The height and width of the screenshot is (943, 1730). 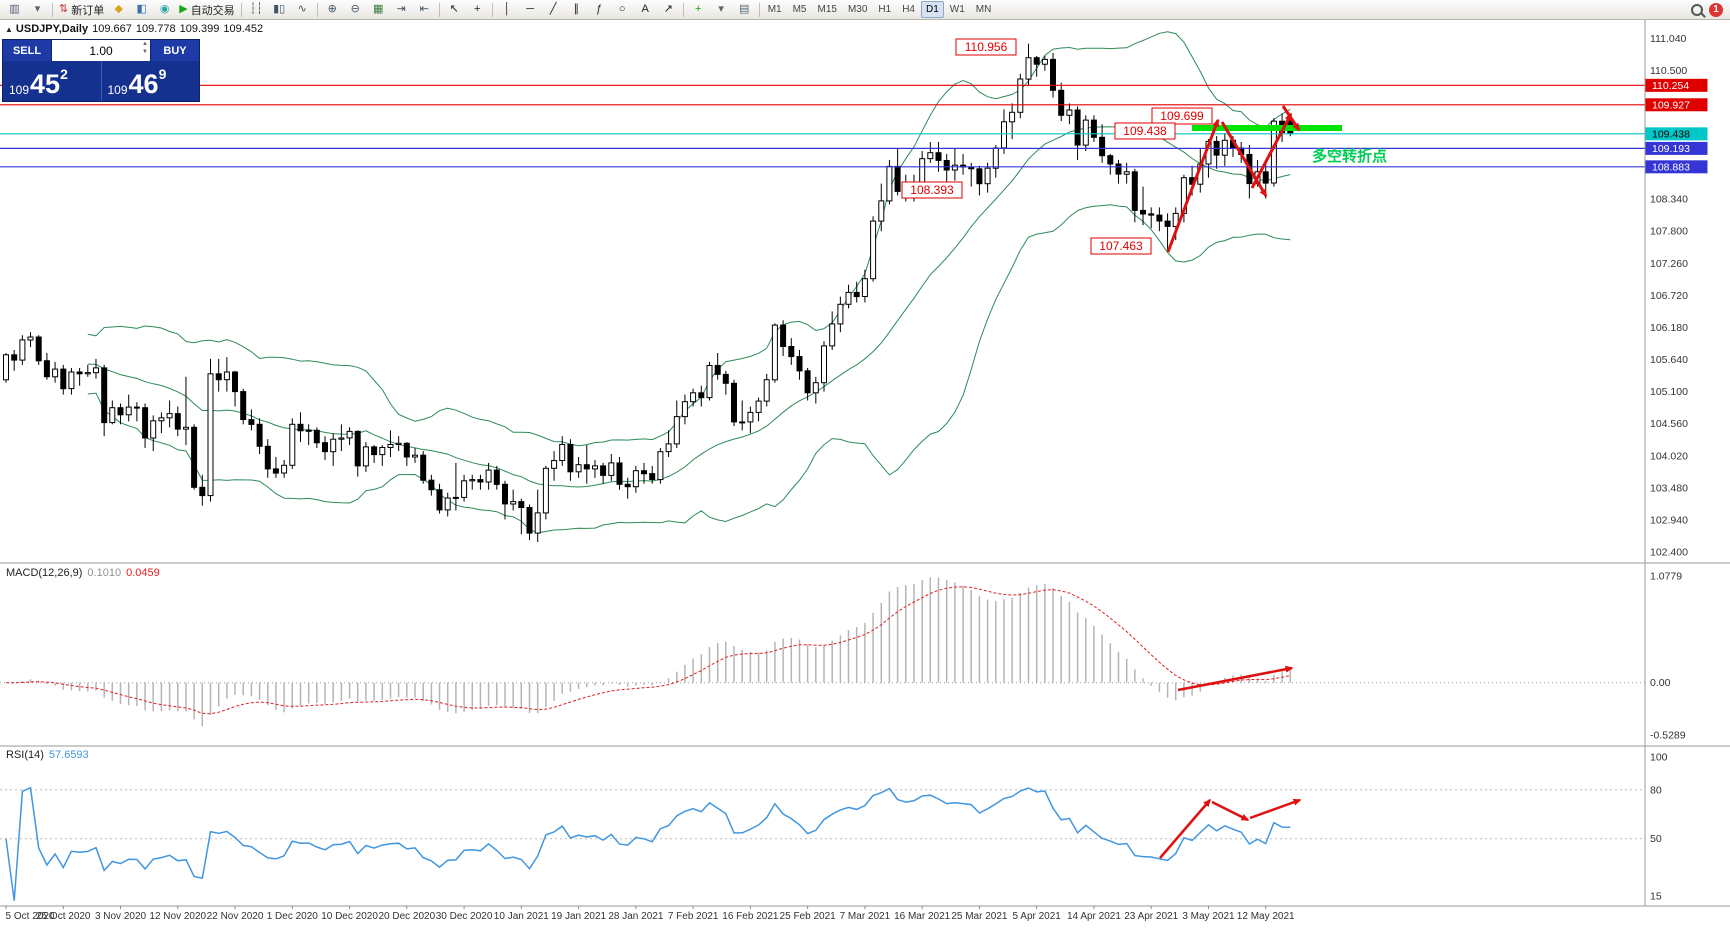 What do you see at coordinates (774, 9) in the screenshot?
I see `timeframe-m1-button: M1` at bounding box center [774, 9].